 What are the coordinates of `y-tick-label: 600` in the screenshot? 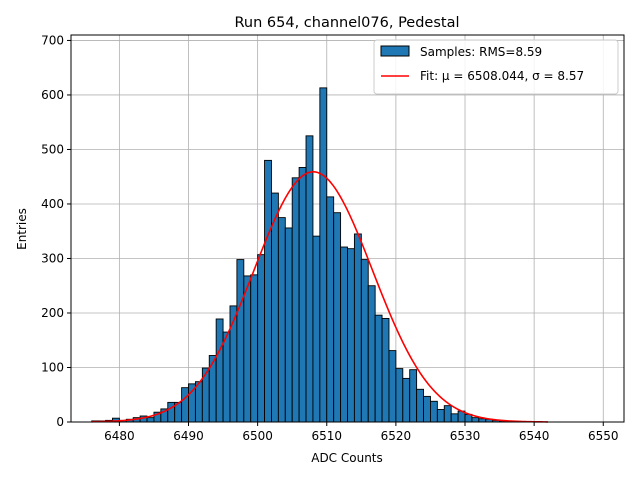 It's located at (52, 95).